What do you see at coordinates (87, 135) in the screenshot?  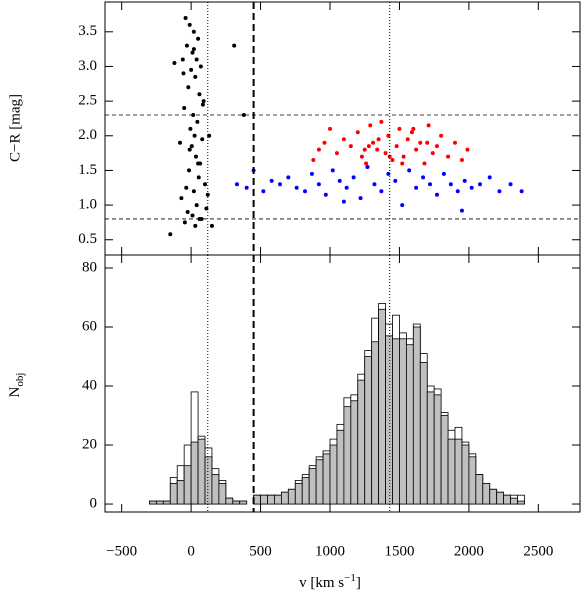 I see `y-tick-label: 2.0` at bounding box center [87, 135].